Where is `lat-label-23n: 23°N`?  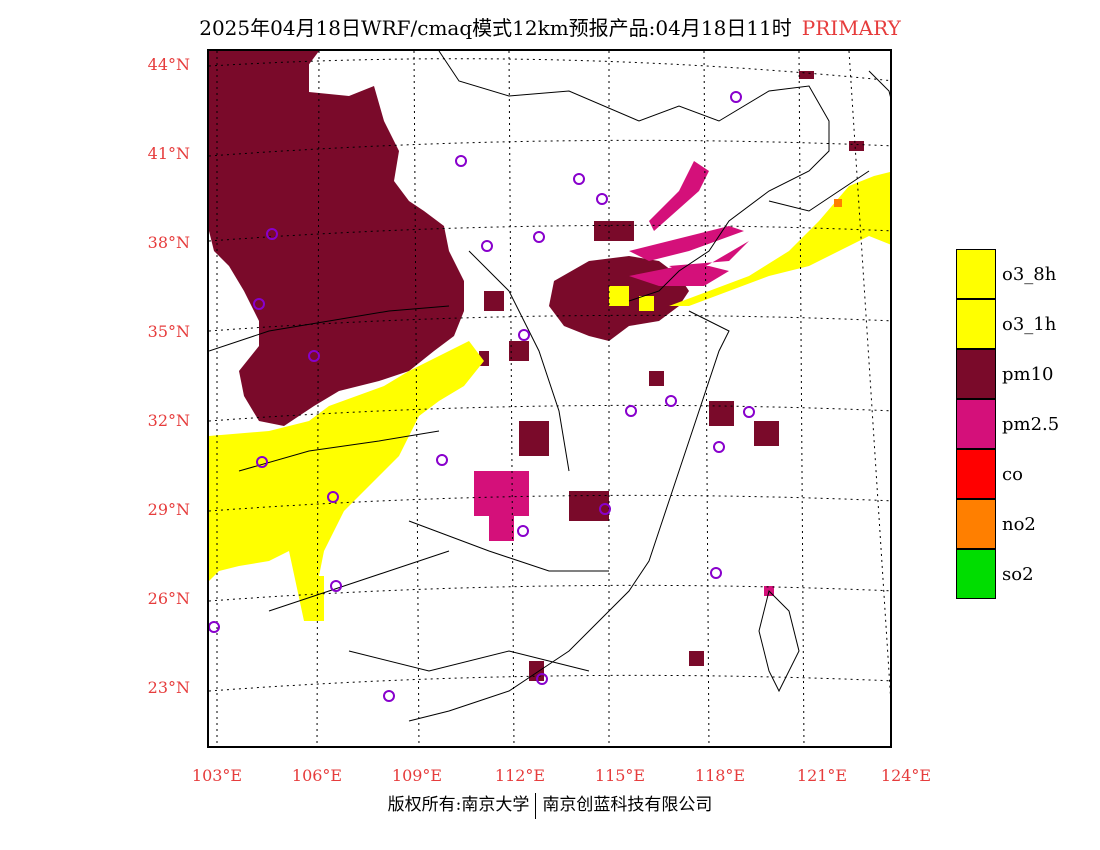
lat-label-23n: 23°N is located at coordinates (168, 687).